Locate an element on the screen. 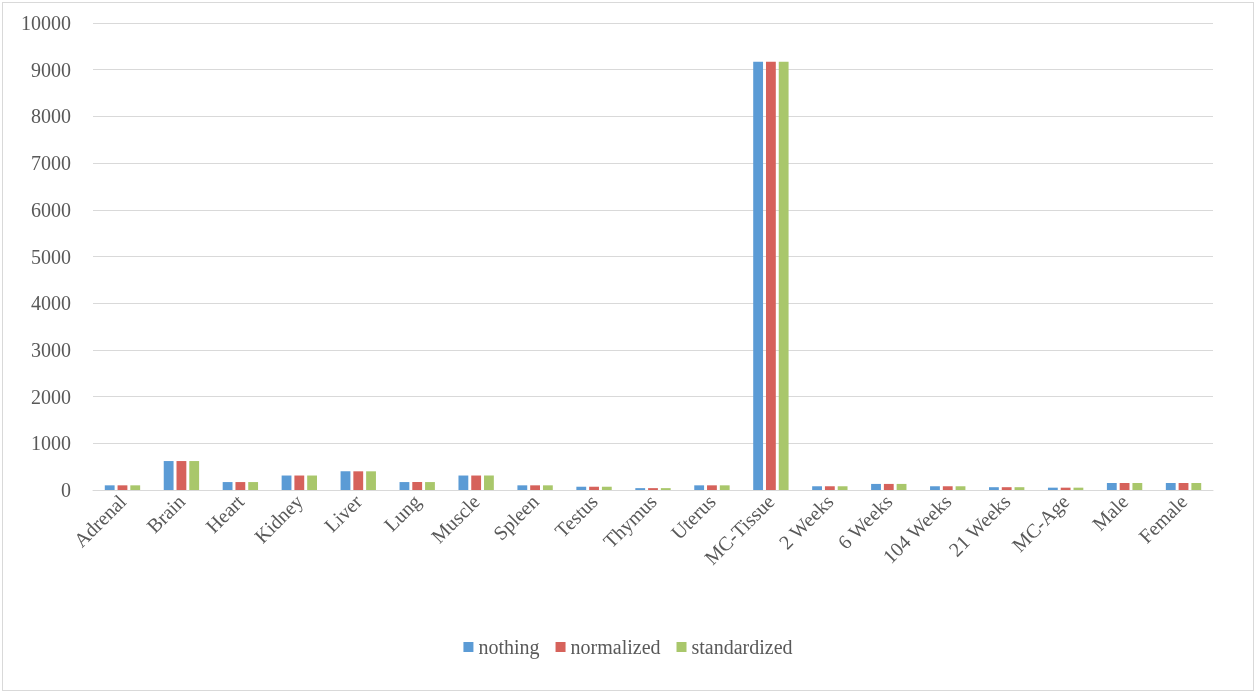 Image resolution: width=1256 pixels, height=693 pixels. y-tick-label: 10000 is located at coordinates (46, 23).